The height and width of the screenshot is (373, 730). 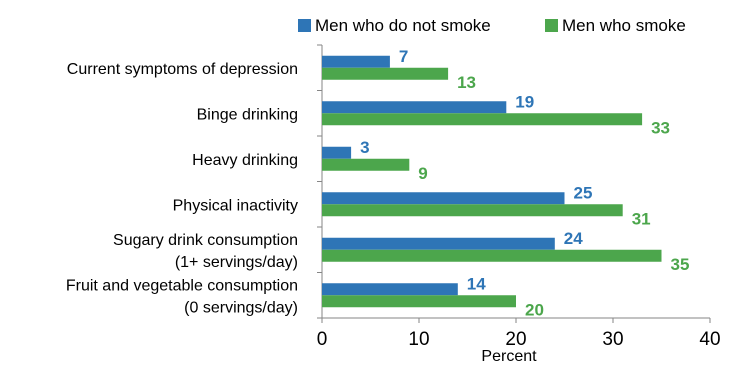 What do you see at coordinates (247, 114) in the screenshot?
I see `category-label: Binge drinking` at bounding box center [247, 114].